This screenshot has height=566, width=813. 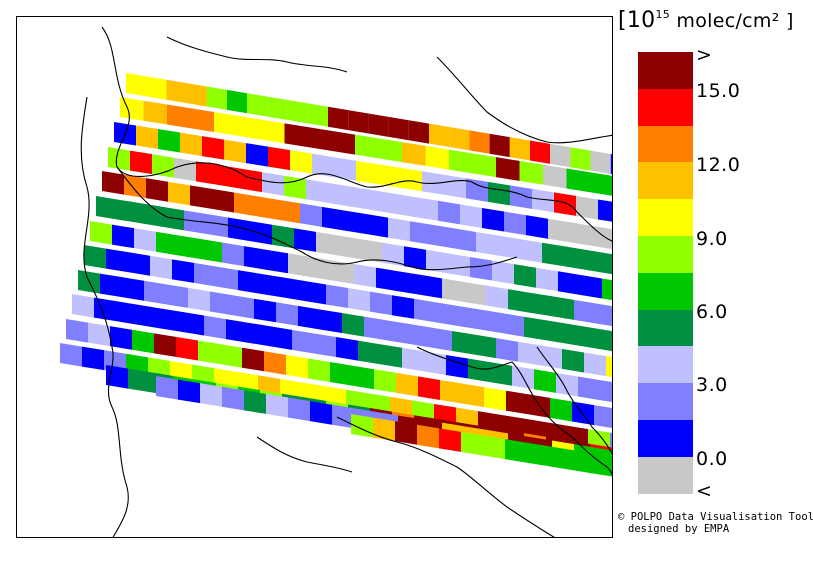 I want to click on swiss-italy-border-line, so click(x=317, y=218).